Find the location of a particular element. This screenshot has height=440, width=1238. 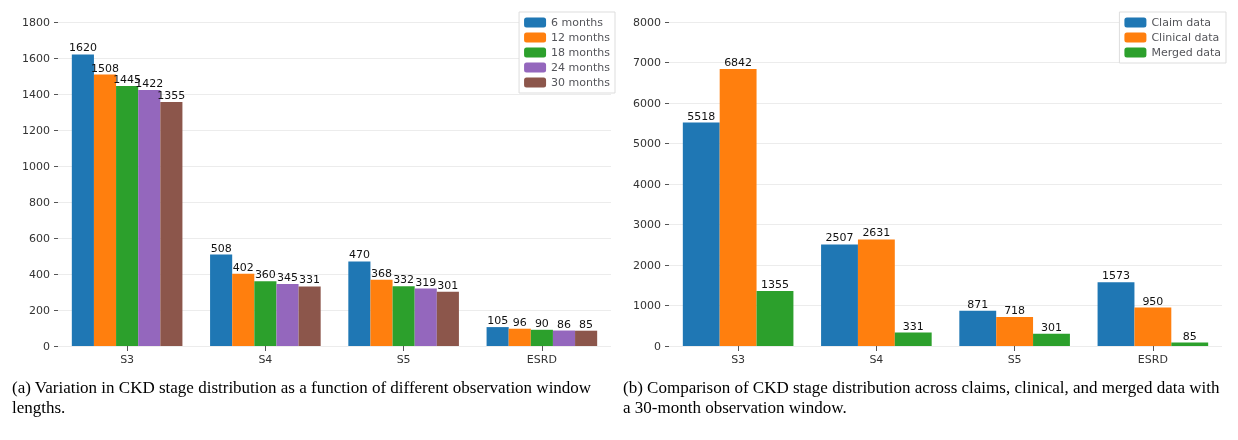

text: (b) Comparison of CKD stage distribution across claims, clinical, and merged data with a 30-month observation window. is located at coordinates (921, 397).